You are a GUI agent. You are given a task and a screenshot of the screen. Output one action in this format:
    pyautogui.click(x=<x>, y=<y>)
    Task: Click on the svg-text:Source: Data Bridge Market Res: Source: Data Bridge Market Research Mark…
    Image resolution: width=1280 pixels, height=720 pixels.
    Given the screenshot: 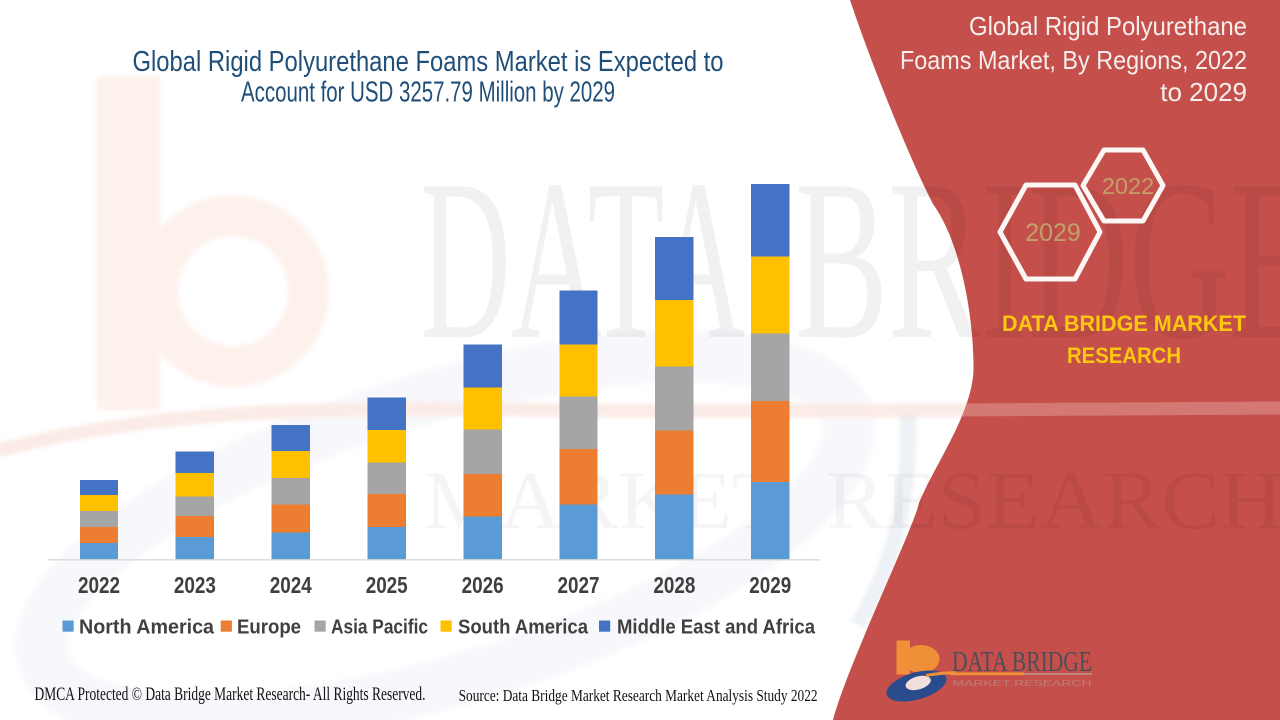 What is the action you would take?
    pyautogui.click(x=638, y=695)
    